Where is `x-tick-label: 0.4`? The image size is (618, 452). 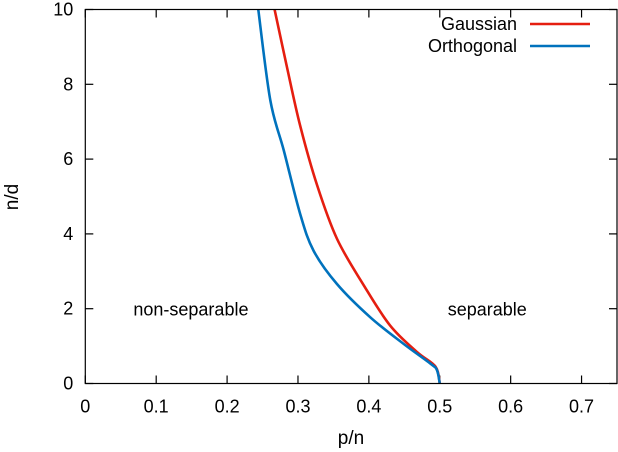 x-tick-label: 0.4 is located at coordinates (368, 407).